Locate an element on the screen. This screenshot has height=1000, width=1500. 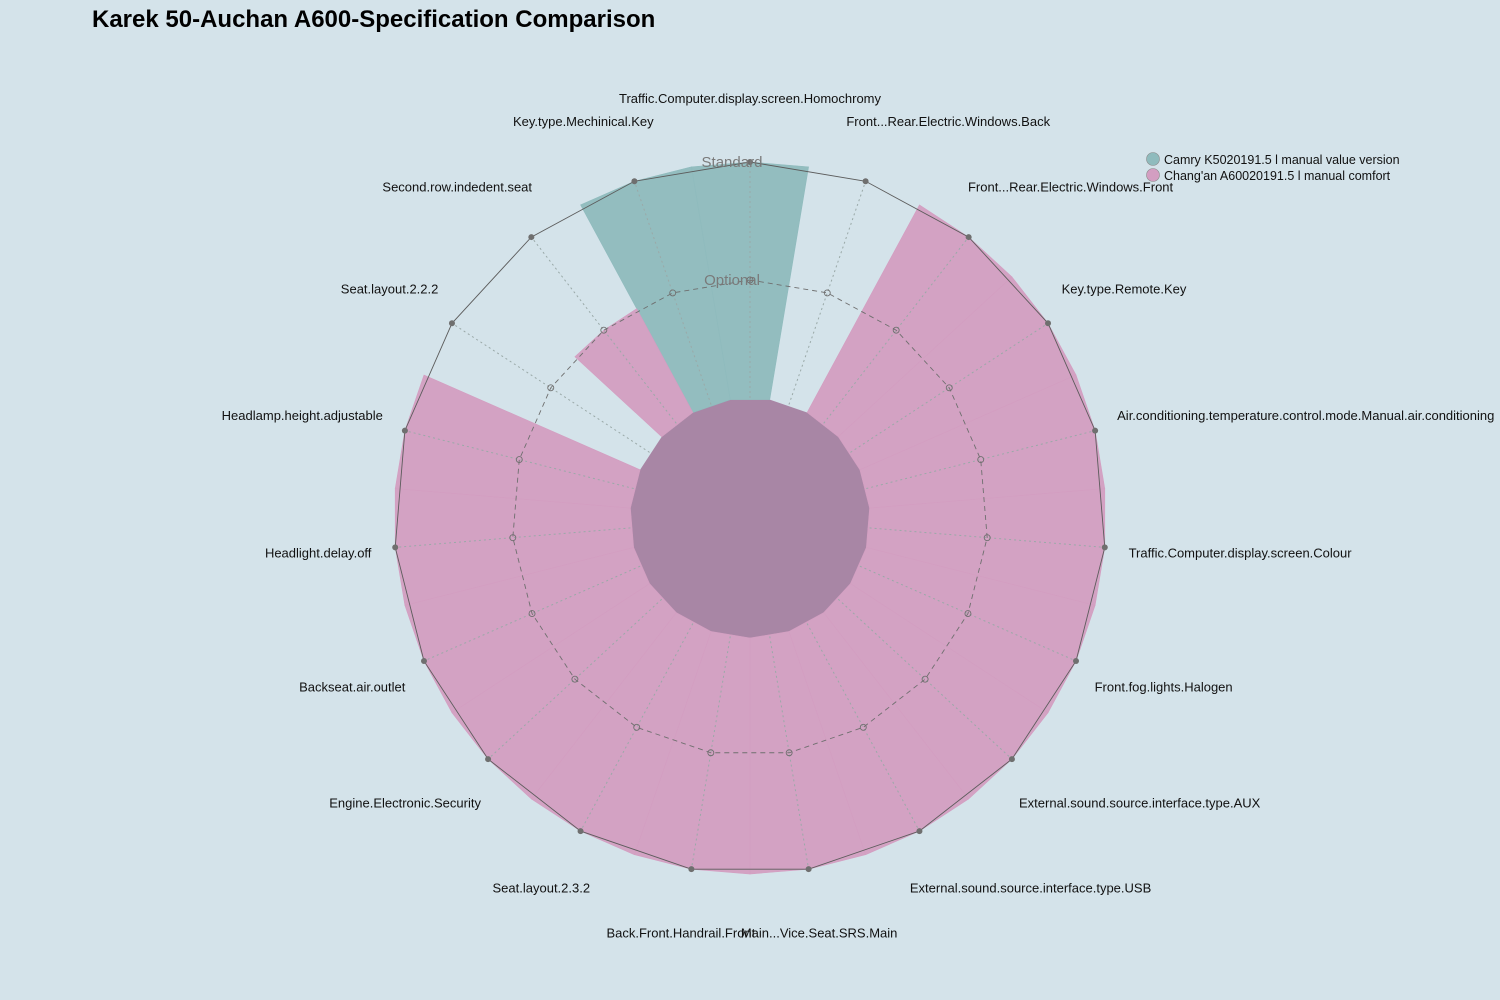
center-region is located at coordinates (750, 518).